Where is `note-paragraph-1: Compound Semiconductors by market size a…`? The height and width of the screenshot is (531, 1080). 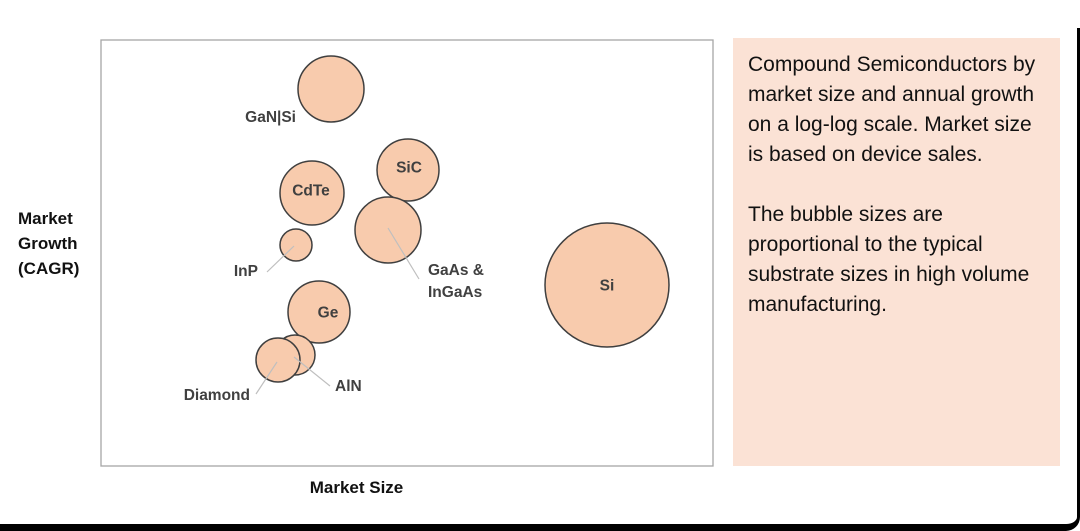
note-paragraph-1: Compound Semiconductors by market size a… is located at coordinates (892, 109).